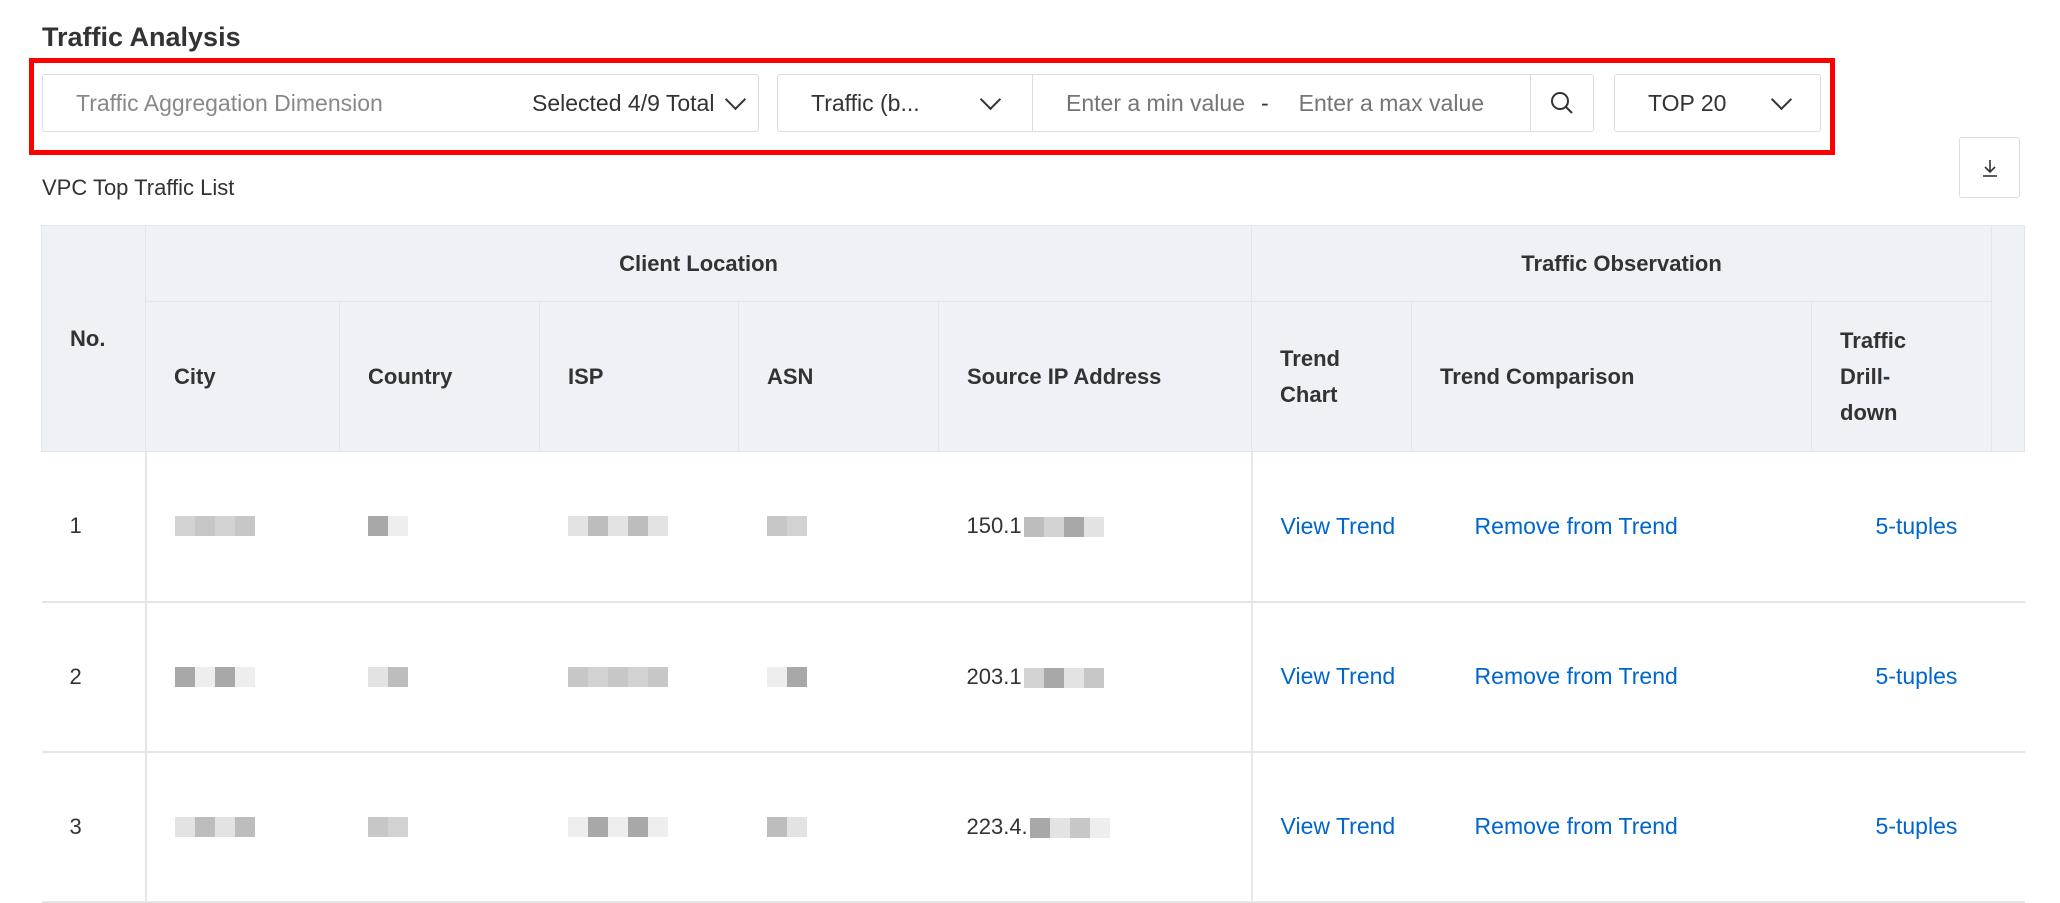  I want to click on cell-no: 1, so click(94, 527).